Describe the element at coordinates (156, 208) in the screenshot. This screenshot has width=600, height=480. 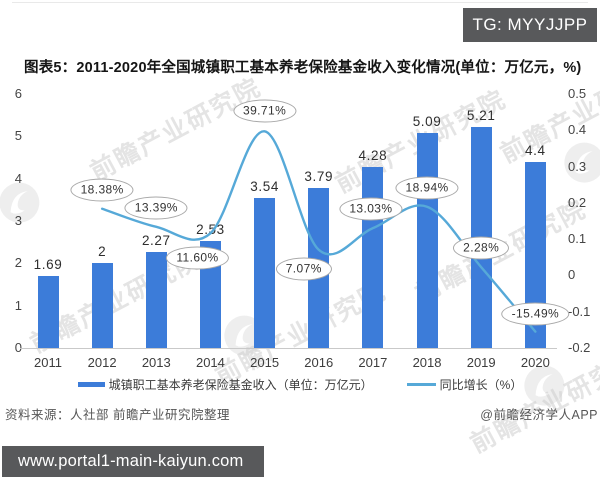
I see `growth-label-bubble: 13.39%` at that location.